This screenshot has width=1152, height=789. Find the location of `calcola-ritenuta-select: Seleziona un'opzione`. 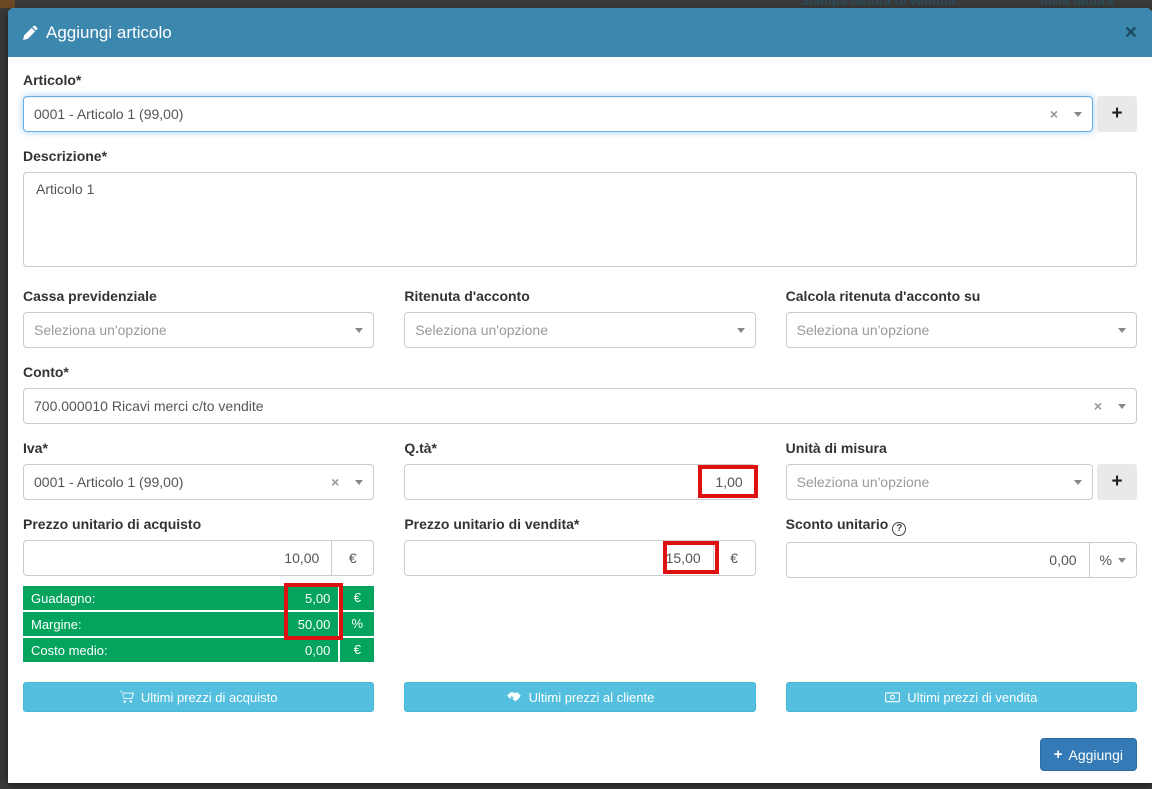

calcola-ritenuta-select: Seleziona un'opzione is located at coordinates (961, 330).